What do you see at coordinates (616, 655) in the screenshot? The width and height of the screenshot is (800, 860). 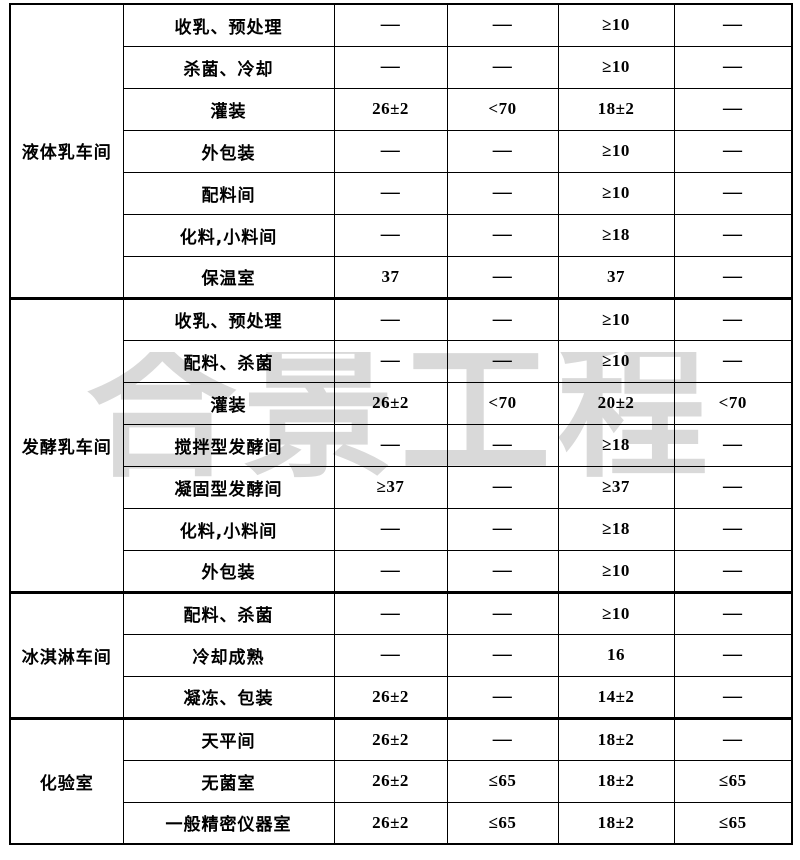 I see `value-cell-winter_temp: 16` at bounding box center [616, 655].